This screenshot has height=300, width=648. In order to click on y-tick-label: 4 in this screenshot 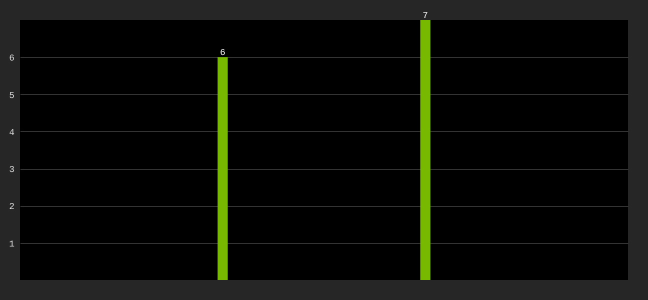, I will do `click(11, 133)`.